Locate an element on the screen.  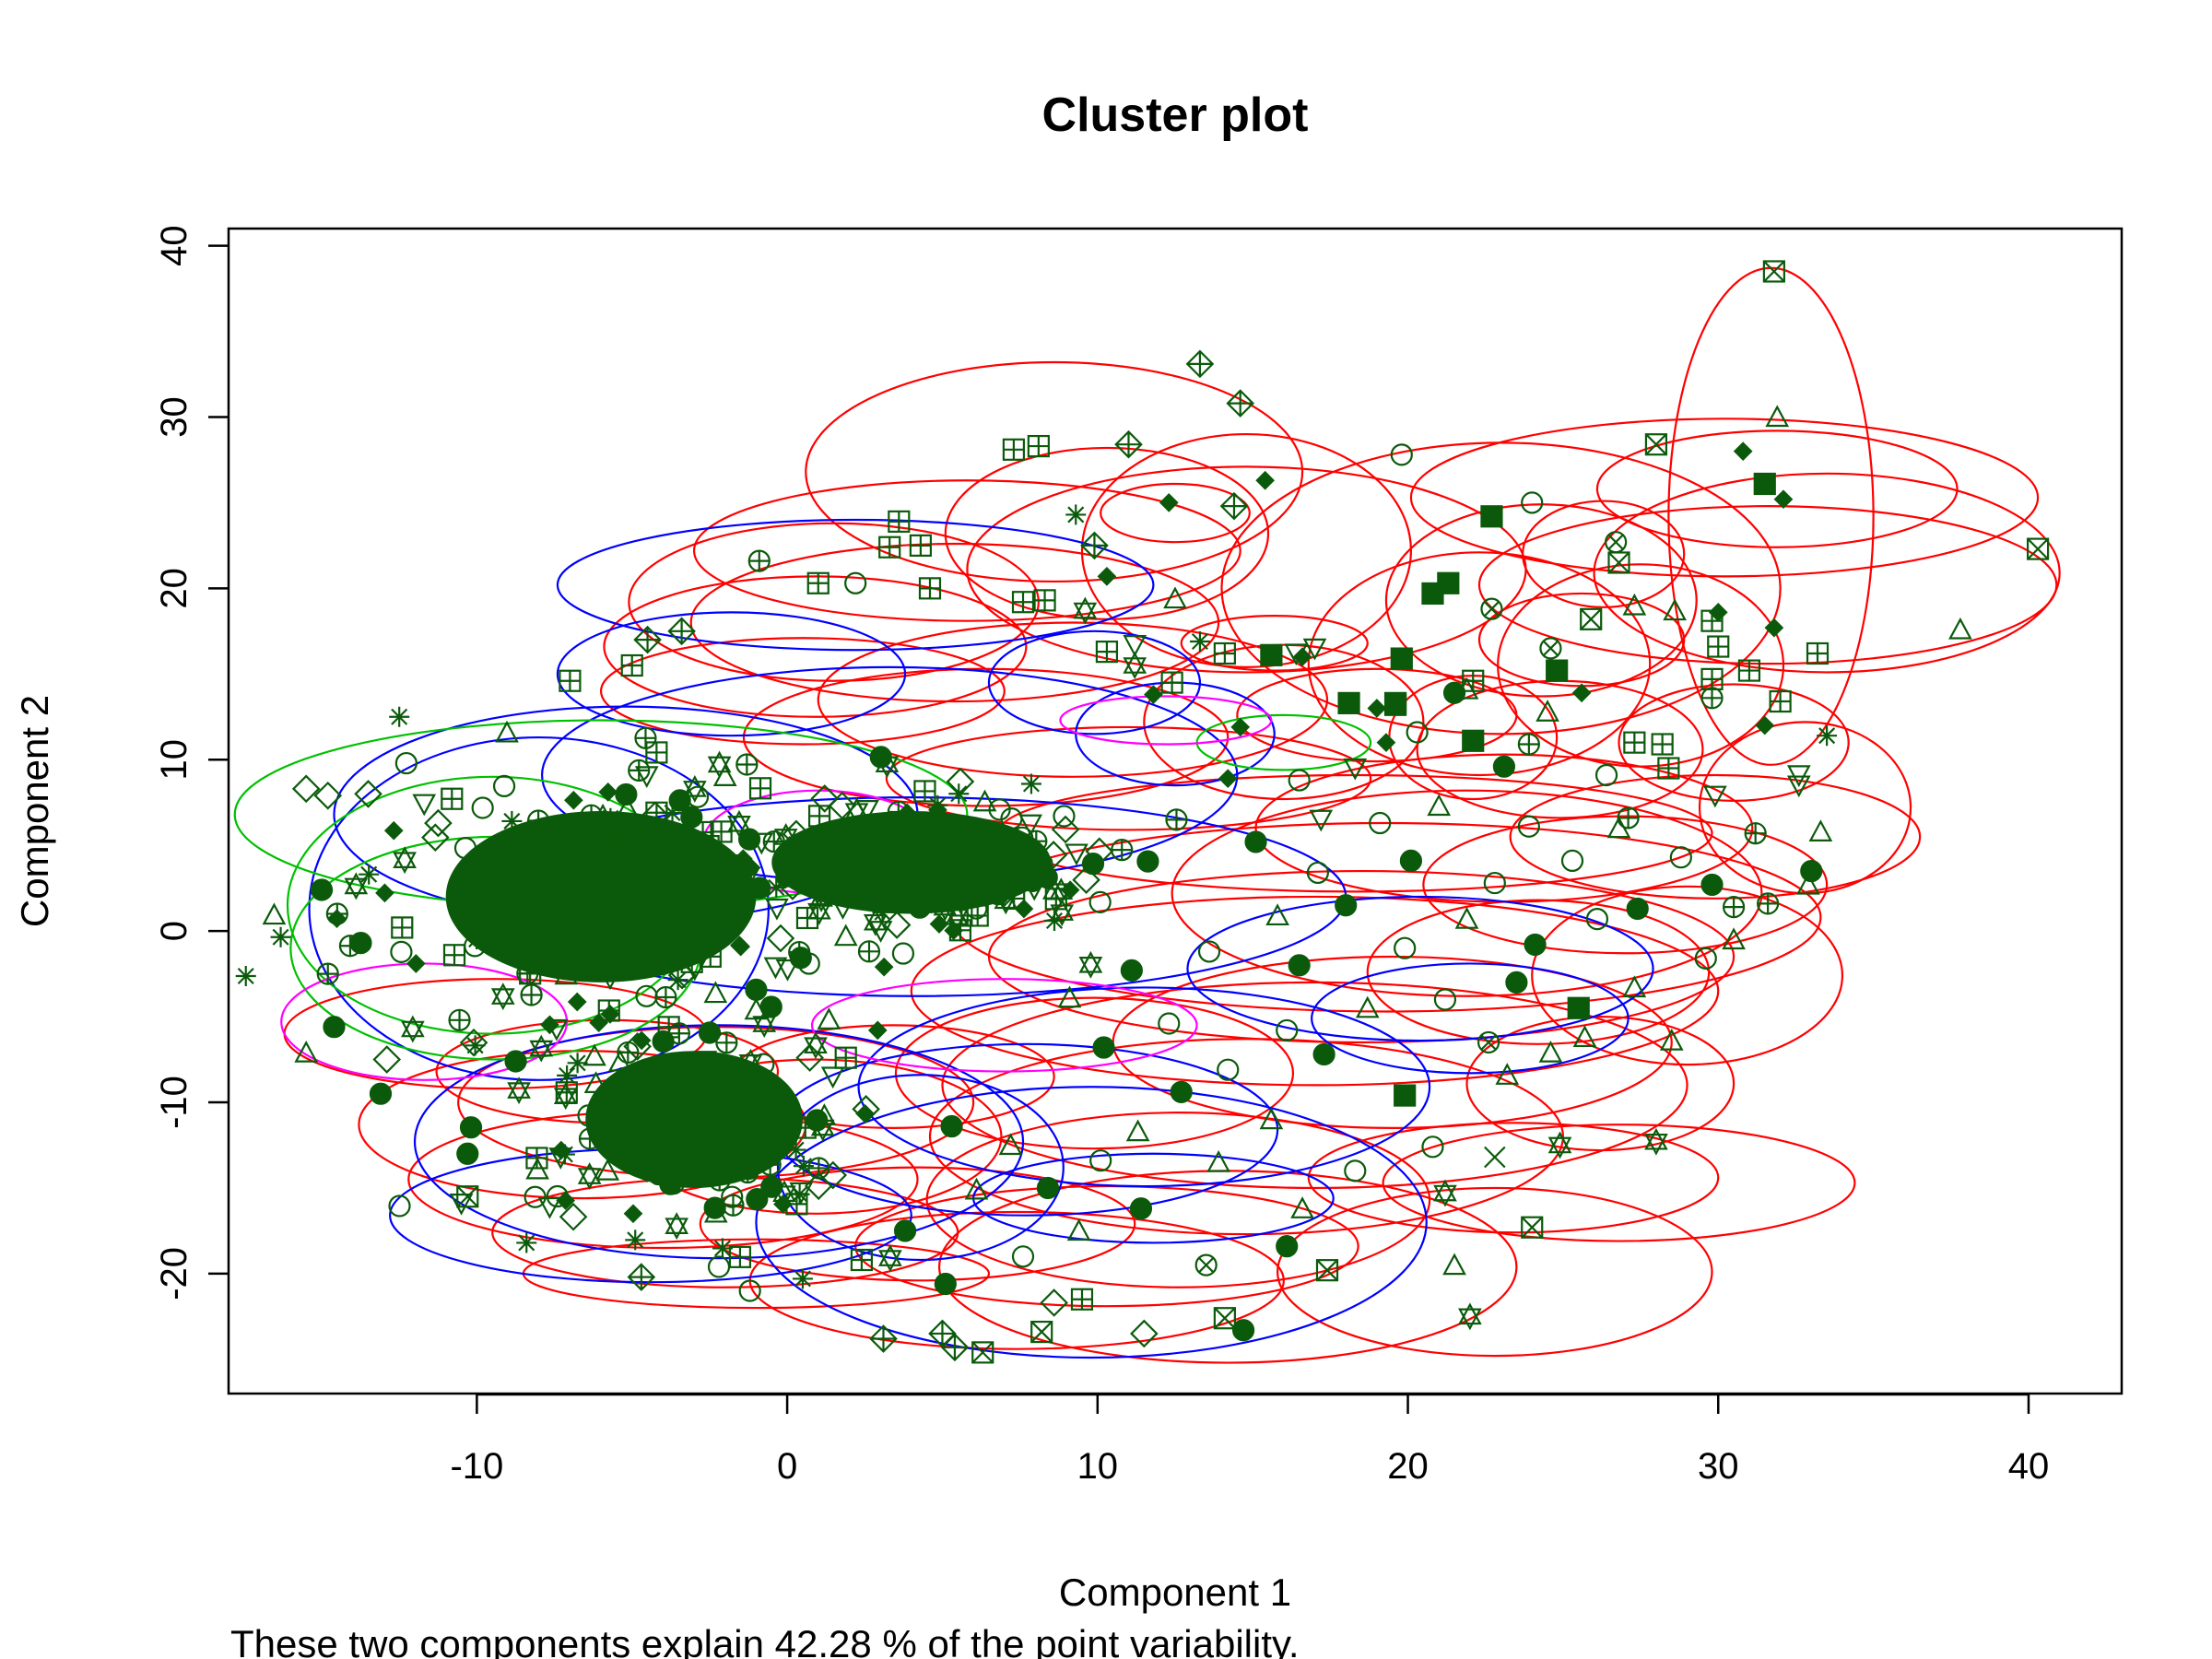
x-axis: -10 0 10 20 30 40 is located at coordinates (1249, 1440).